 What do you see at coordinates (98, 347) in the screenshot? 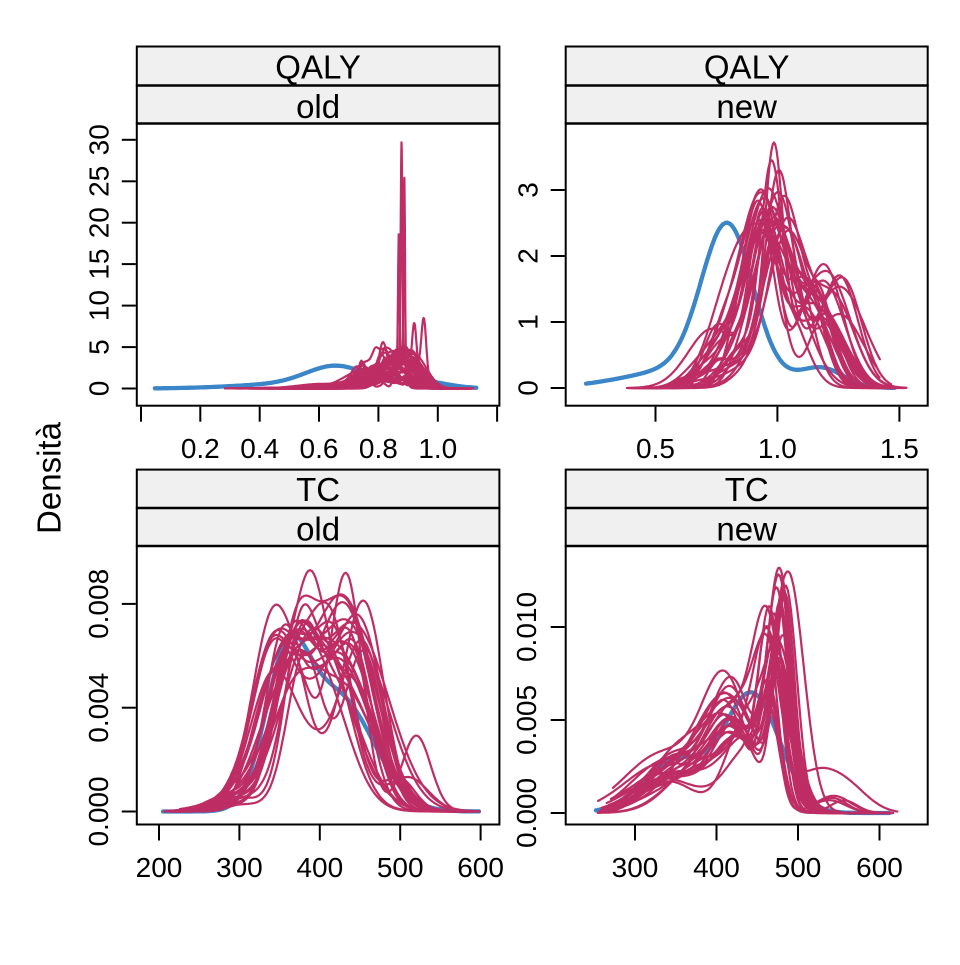
I see `svg-text: 5` at bounding box center [98, 347].